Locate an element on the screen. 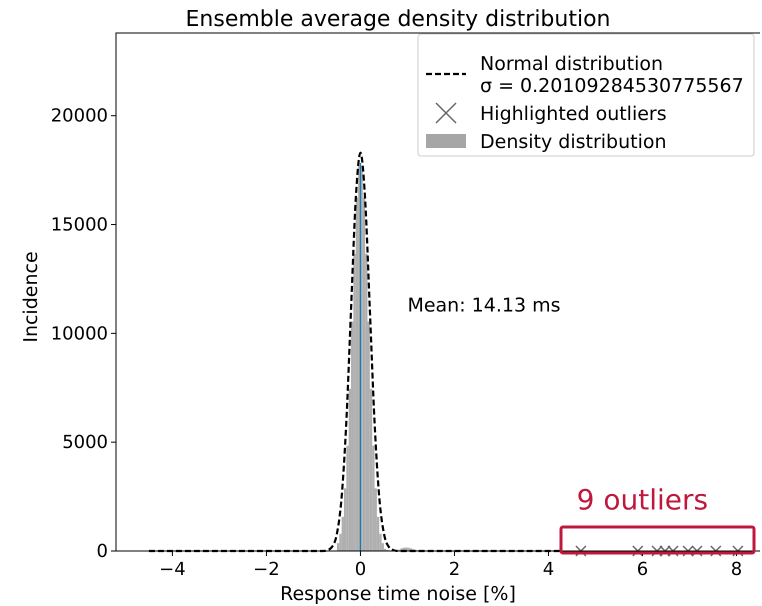  y-tick-label: 0 is located at coordinates (102, 551).